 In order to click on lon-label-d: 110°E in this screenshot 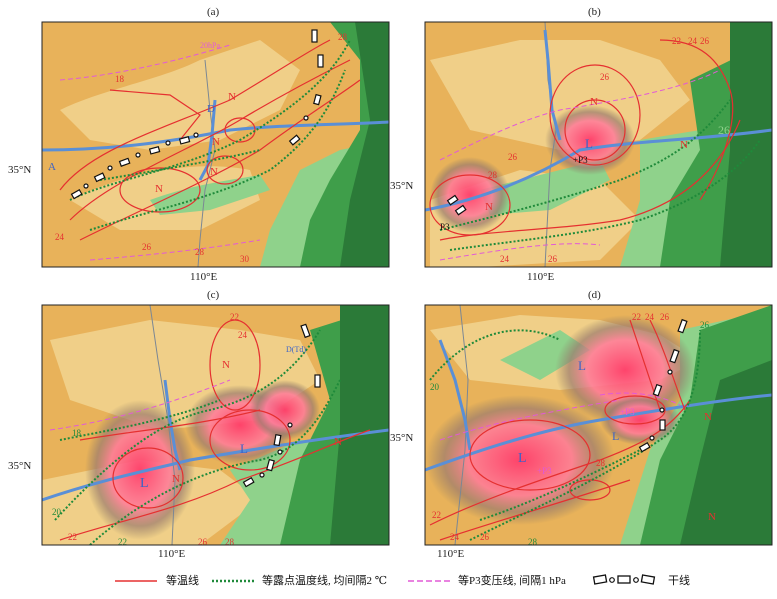, I will do `click(451, 554)`.